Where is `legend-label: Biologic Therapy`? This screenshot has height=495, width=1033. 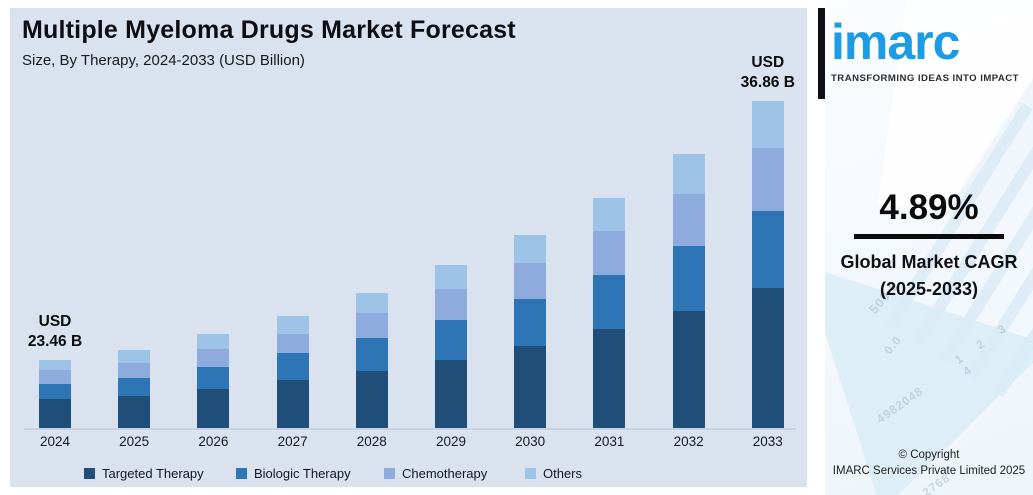
legend-label: Biologic Therapy is located at coordinates (302, 473).